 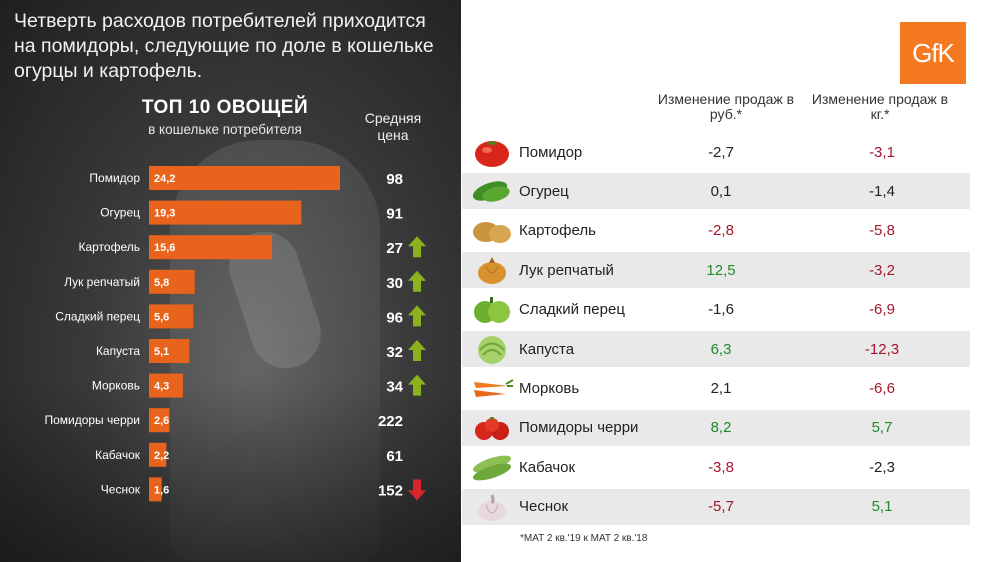 I want to click on price-label: 32, so click(x=394, y=352).